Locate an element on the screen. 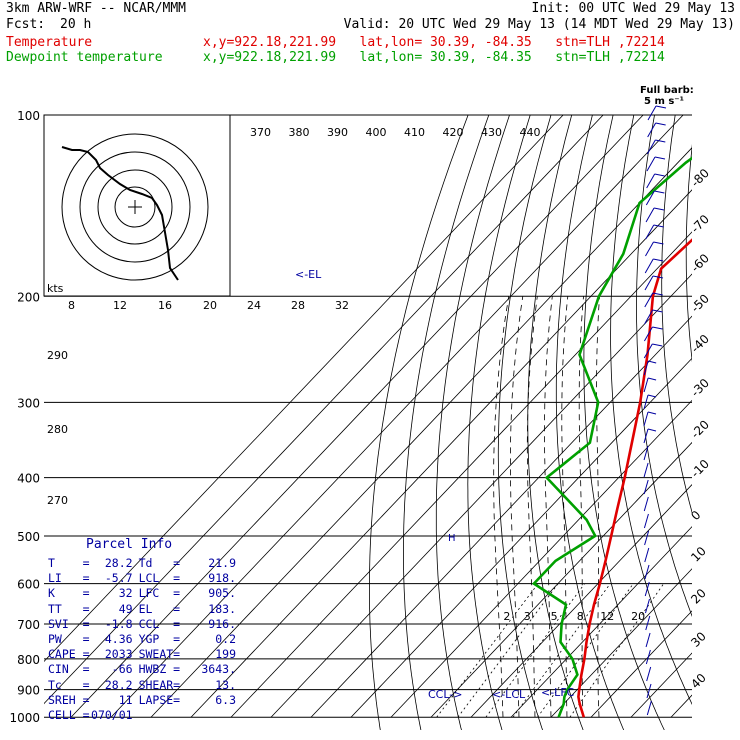 The height and width of the screenshot is (740, 740). parcel-param-value: 916. is located at coordinates (222, 623).